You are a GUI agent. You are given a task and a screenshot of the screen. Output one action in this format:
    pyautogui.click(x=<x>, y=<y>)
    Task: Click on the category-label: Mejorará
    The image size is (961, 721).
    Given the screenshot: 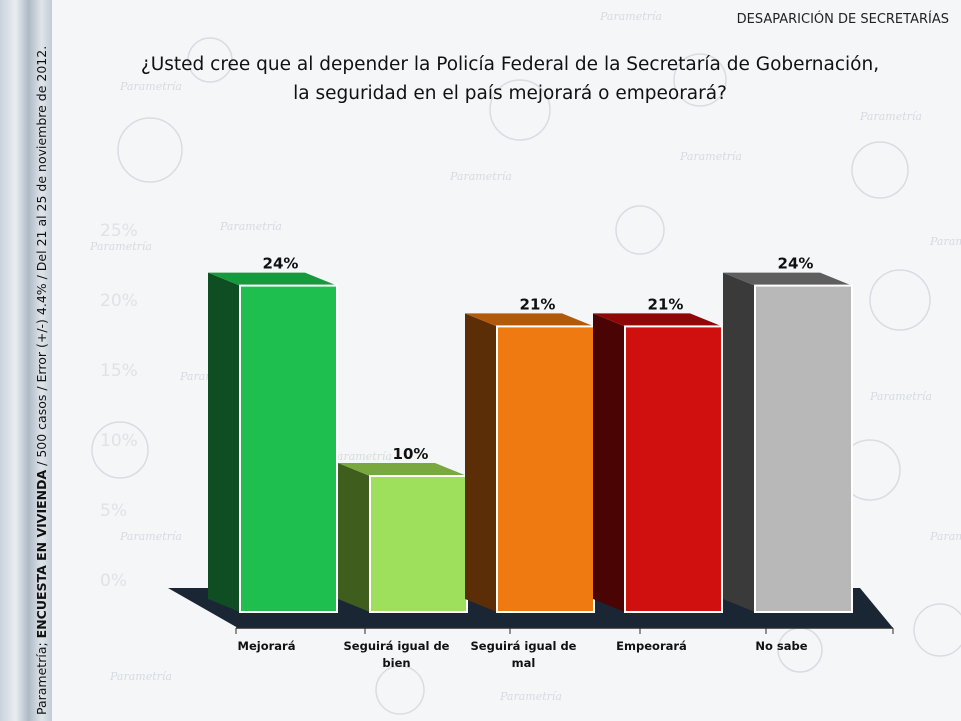 What is the action you would take?
    pyautogui.click(x=267, y=646)
    